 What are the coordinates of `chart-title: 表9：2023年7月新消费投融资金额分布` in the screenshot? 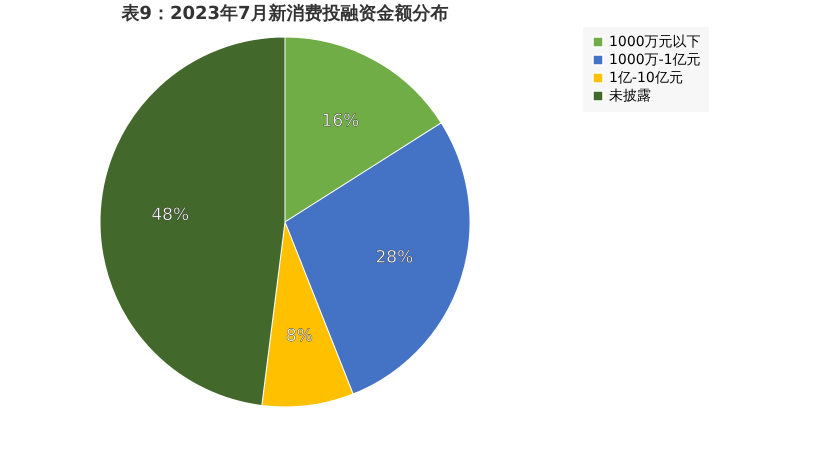 It's located at (284, 13).